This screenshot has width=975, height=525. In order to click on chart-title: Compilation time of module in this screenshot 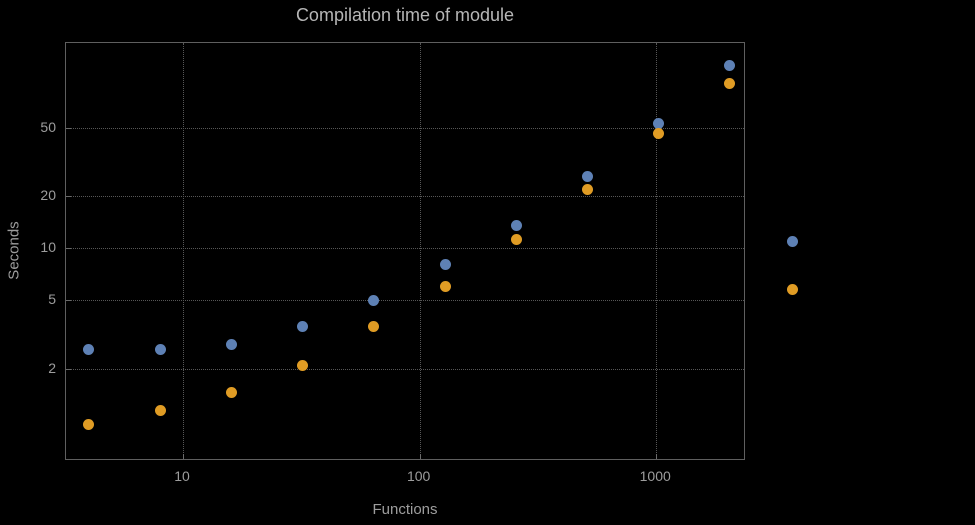, I will do `click(405, 15)`.